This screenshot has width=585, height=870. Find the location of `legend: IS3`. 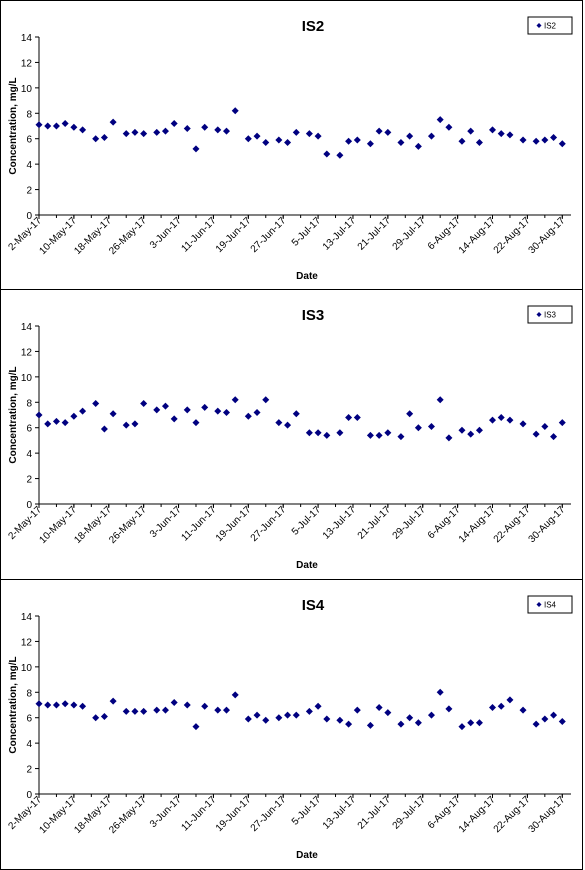

legend: IS3 is located at coordinates (550, 314).